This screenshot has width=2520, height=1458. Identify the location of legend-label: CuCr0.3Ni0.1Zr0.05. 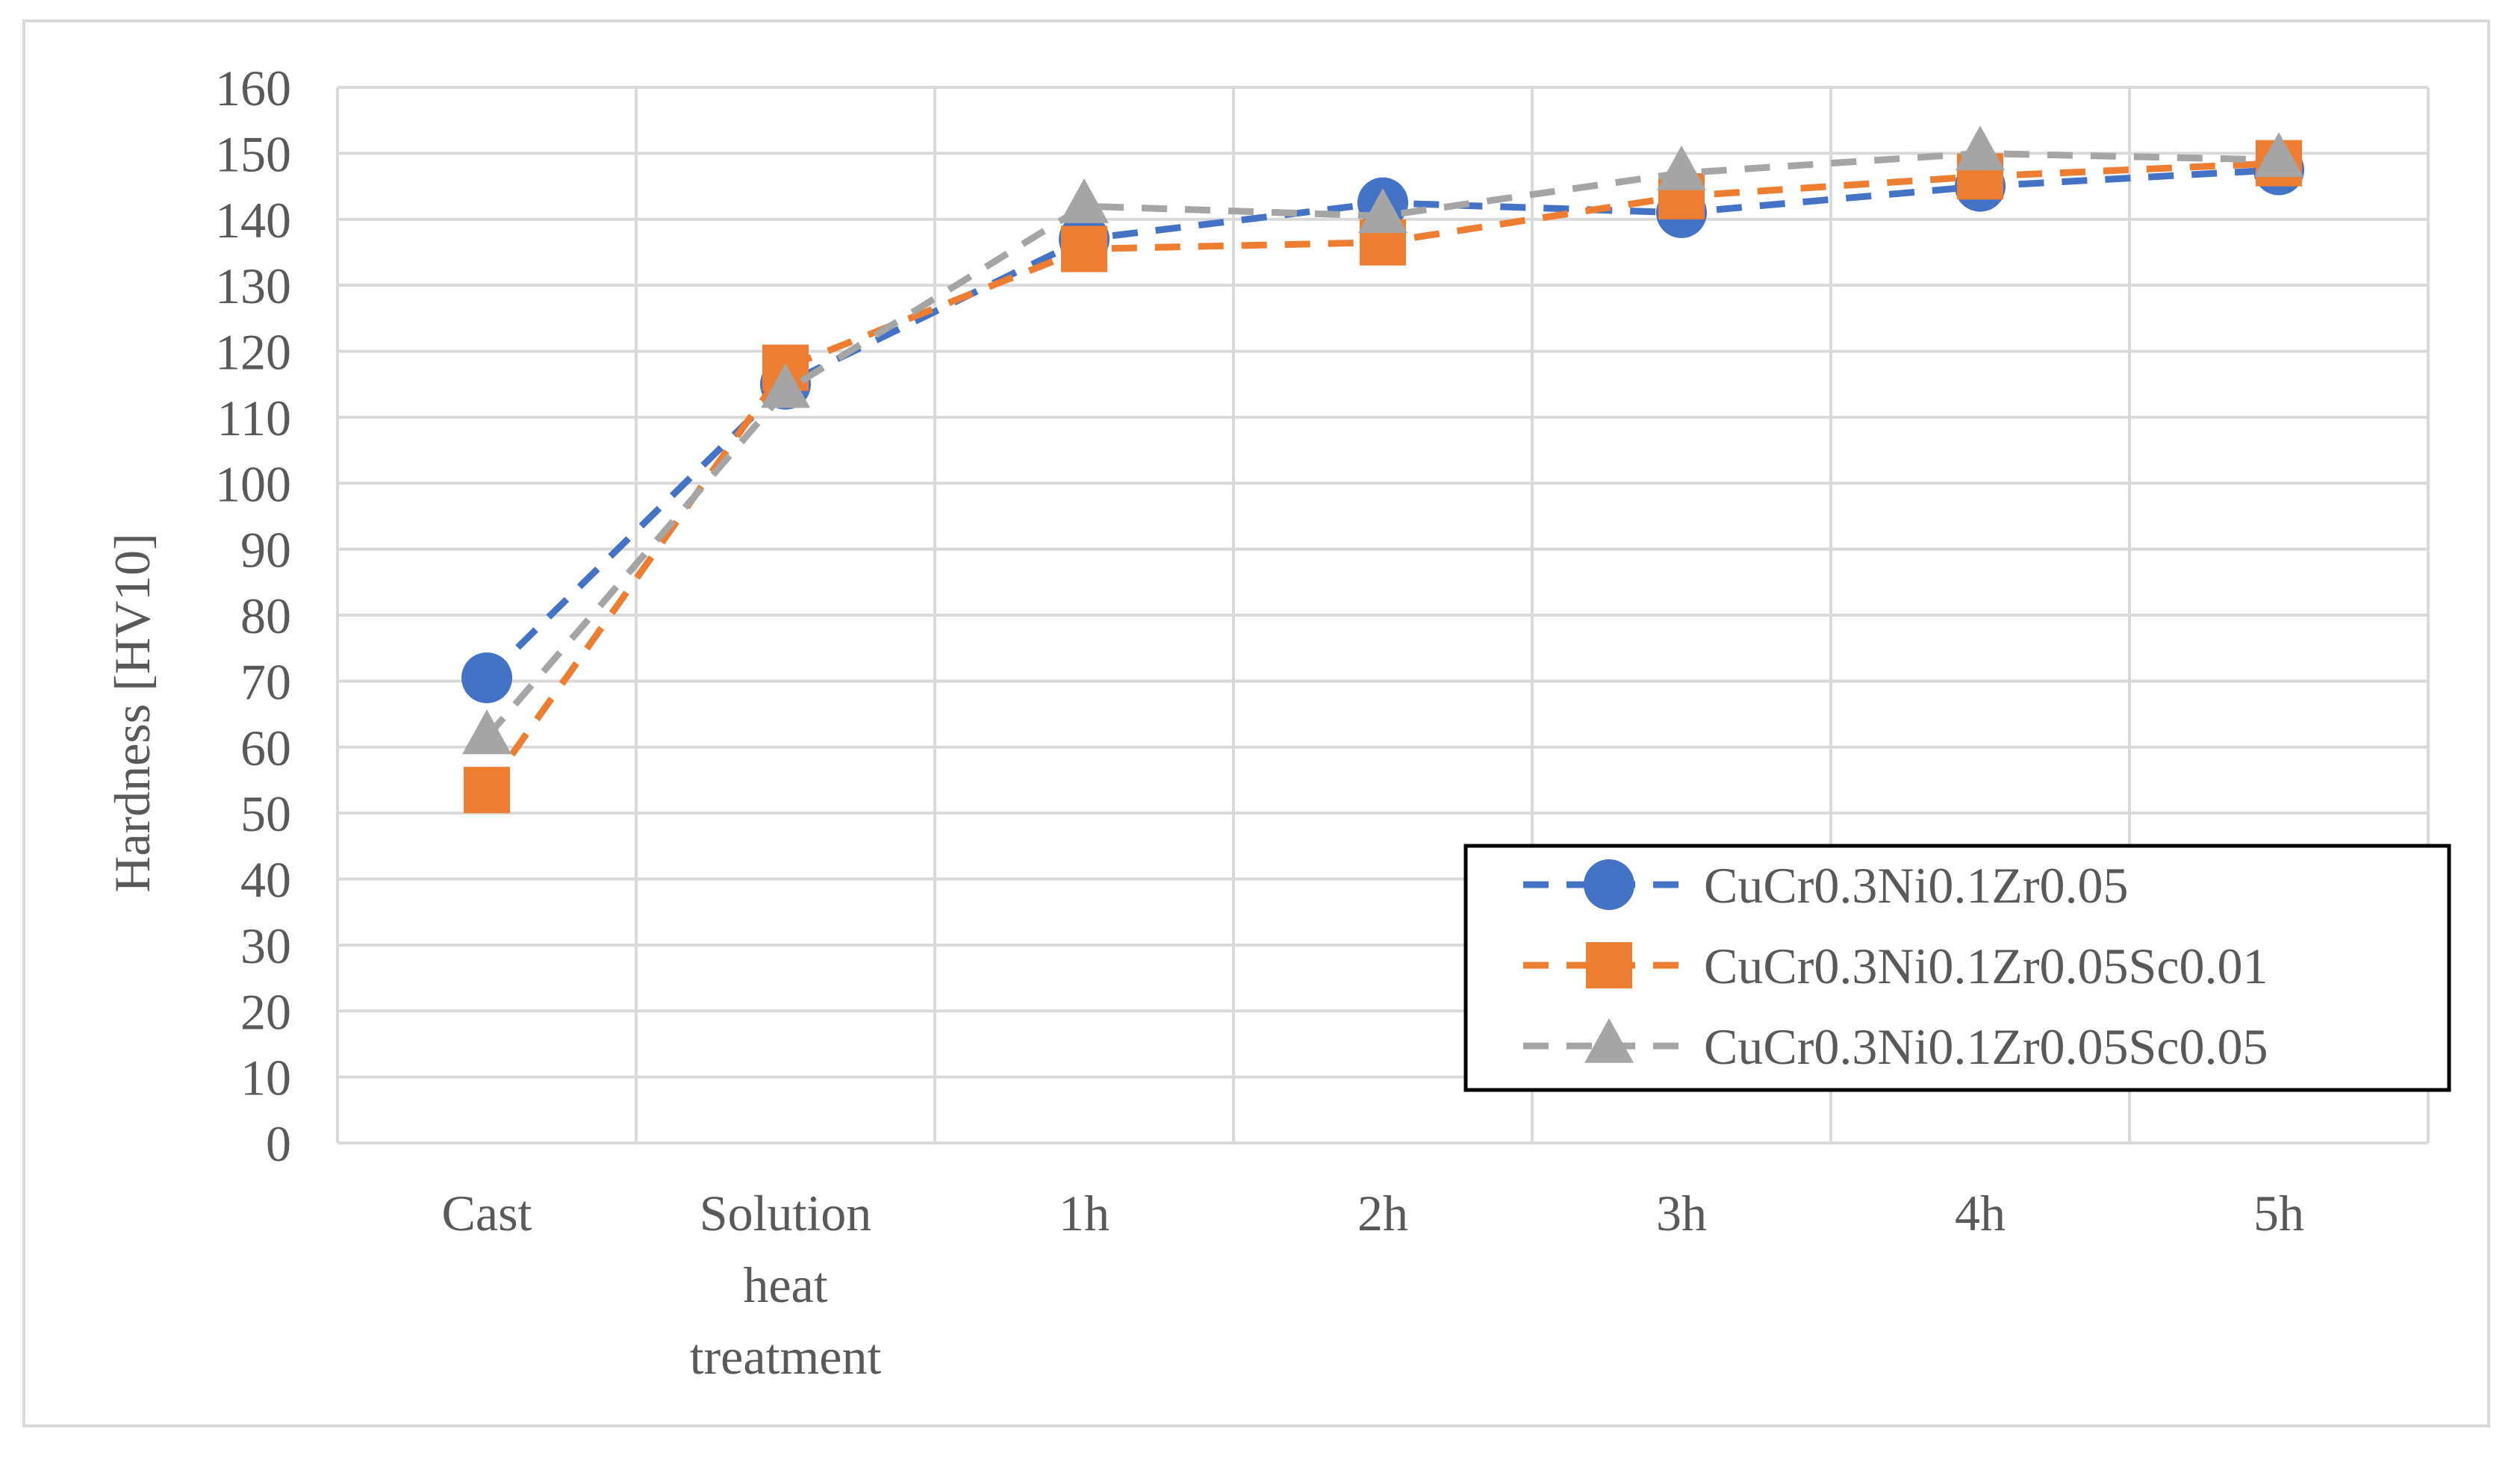
(1916, 885).